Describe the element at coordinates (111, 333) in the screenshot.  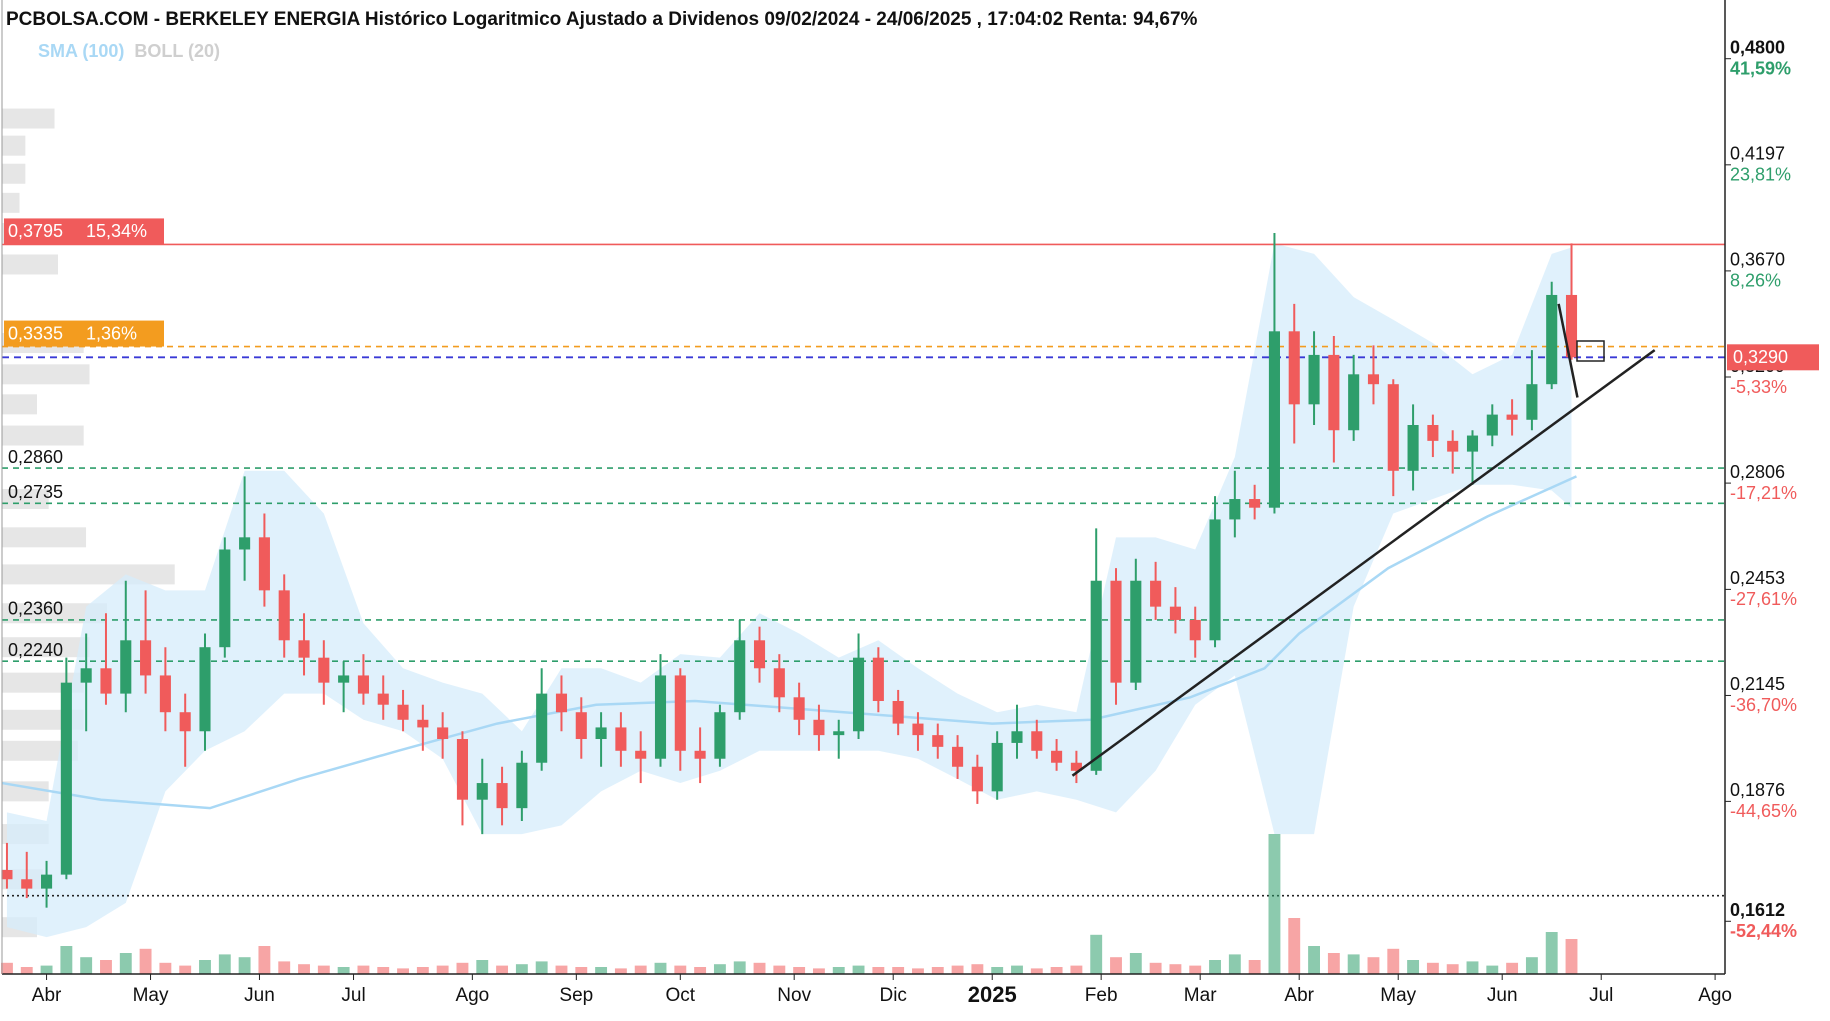
I see `level-change: 1,36%` at that location.